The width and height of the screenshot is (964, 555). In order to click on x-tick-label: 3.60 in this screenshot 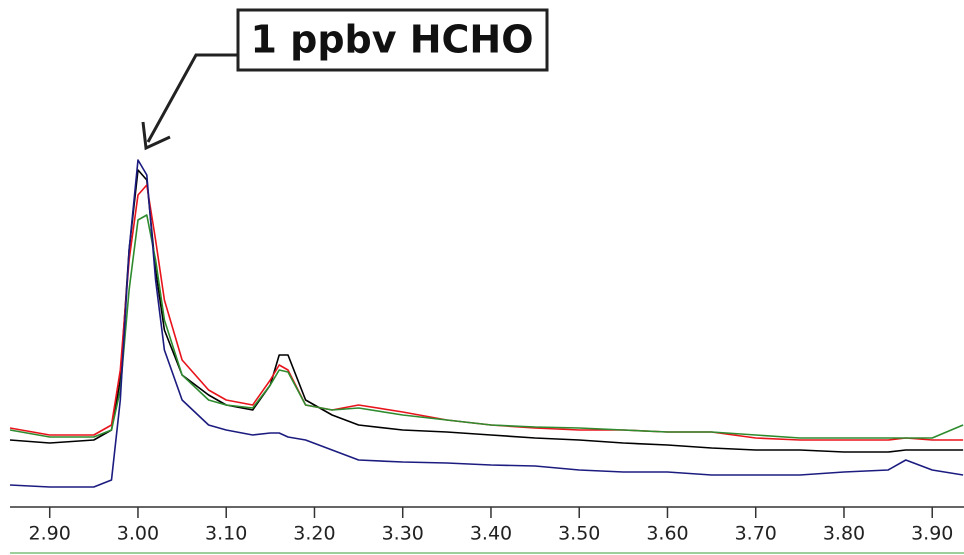, I will do `click(667, 534)`.